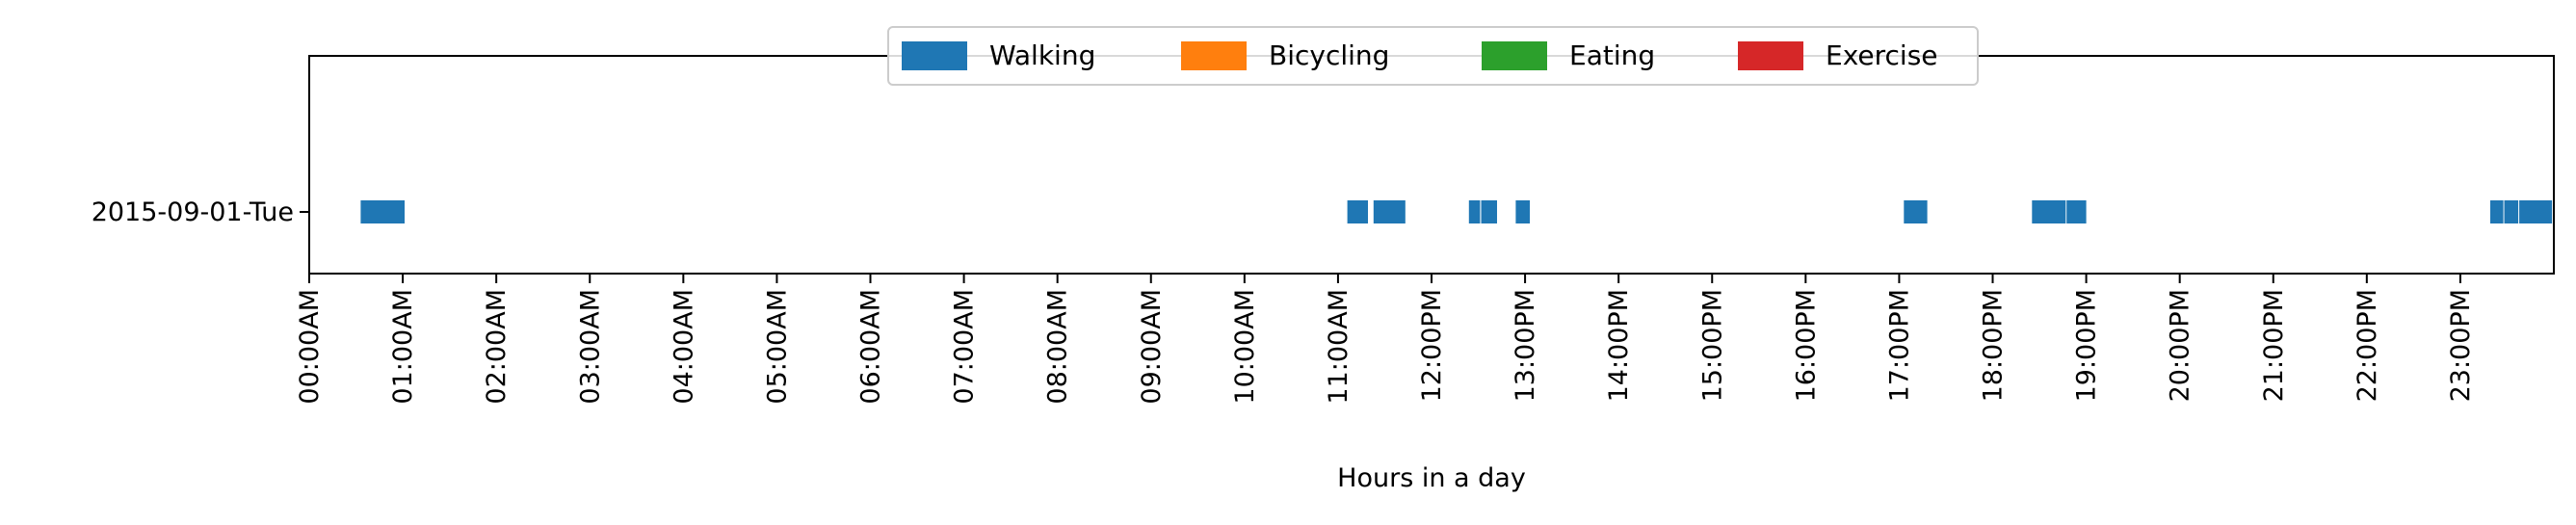  What do you see at coordinates (1042, 55) in the screenshot?
I see `legend-label-walking: Walking` at bounding box center [1042, 55].